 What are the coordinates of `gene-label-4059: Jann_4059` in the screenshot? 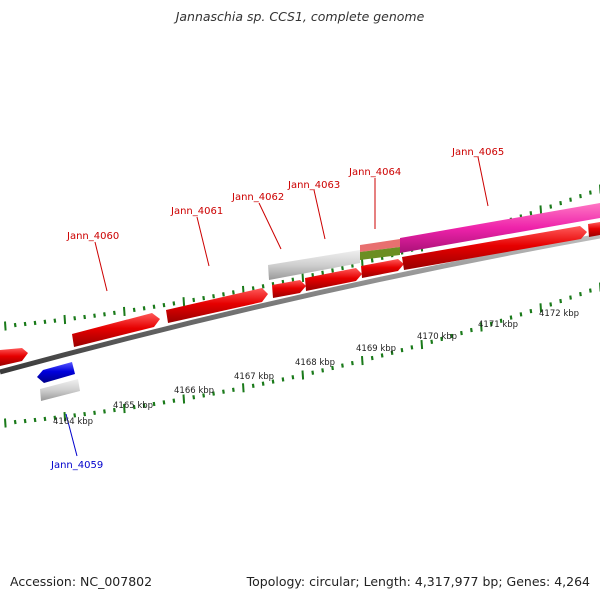 It's located at (76, 465).